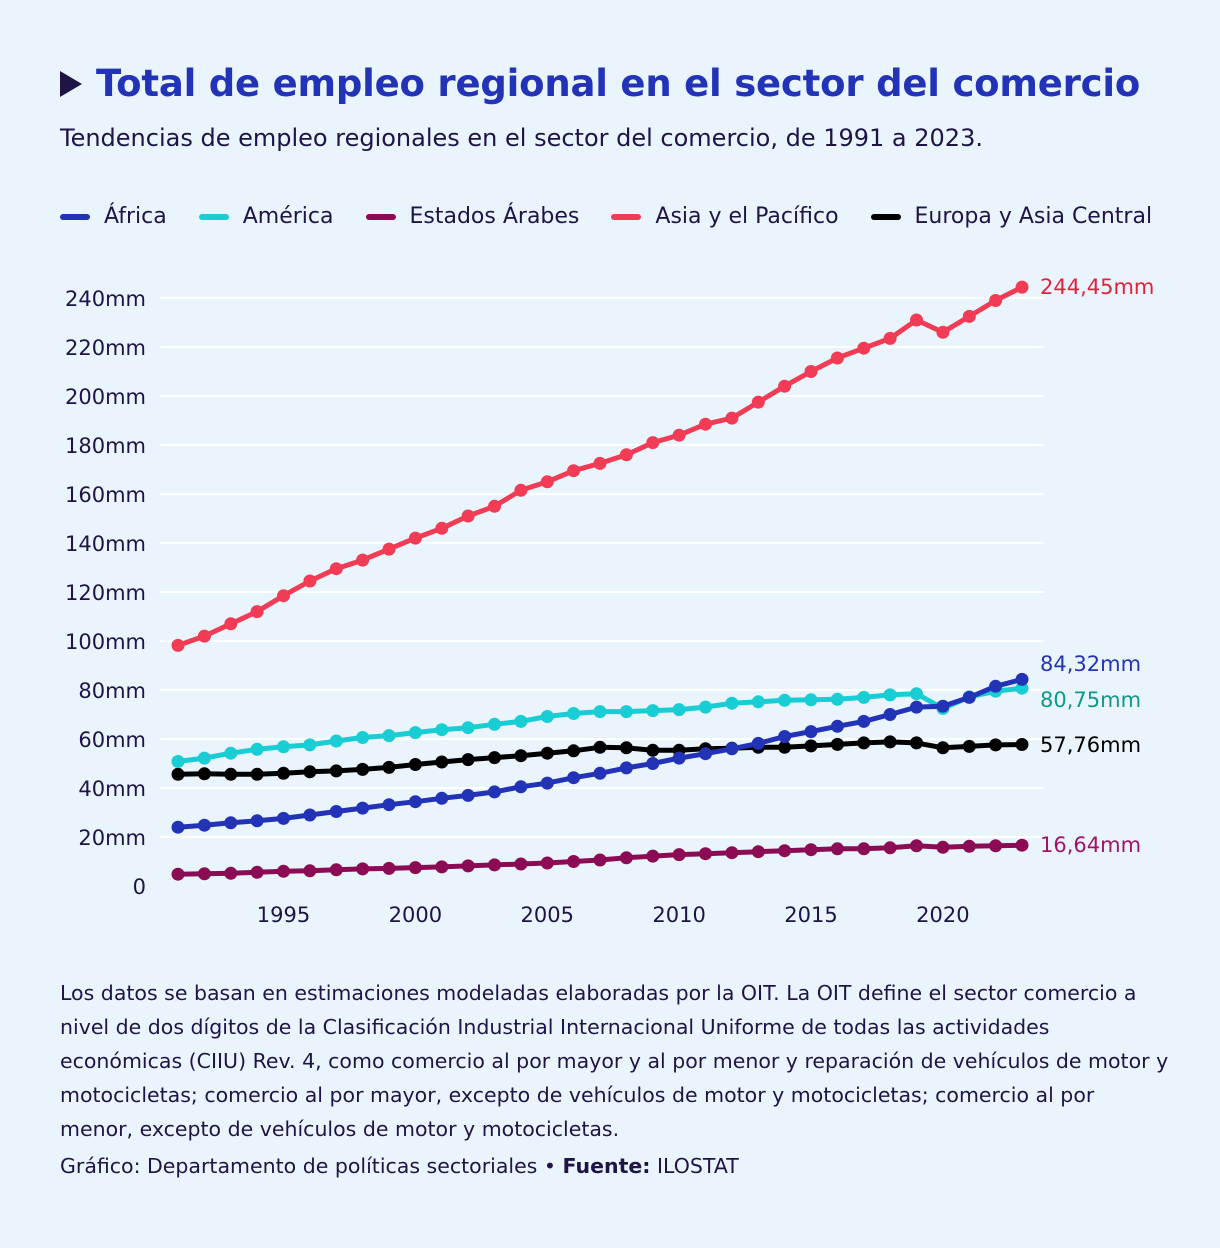 Image resolution: width=1220 pixels, height=1248 pixels. I want to click on y-tick-label: 180mm, so click(105, 446).